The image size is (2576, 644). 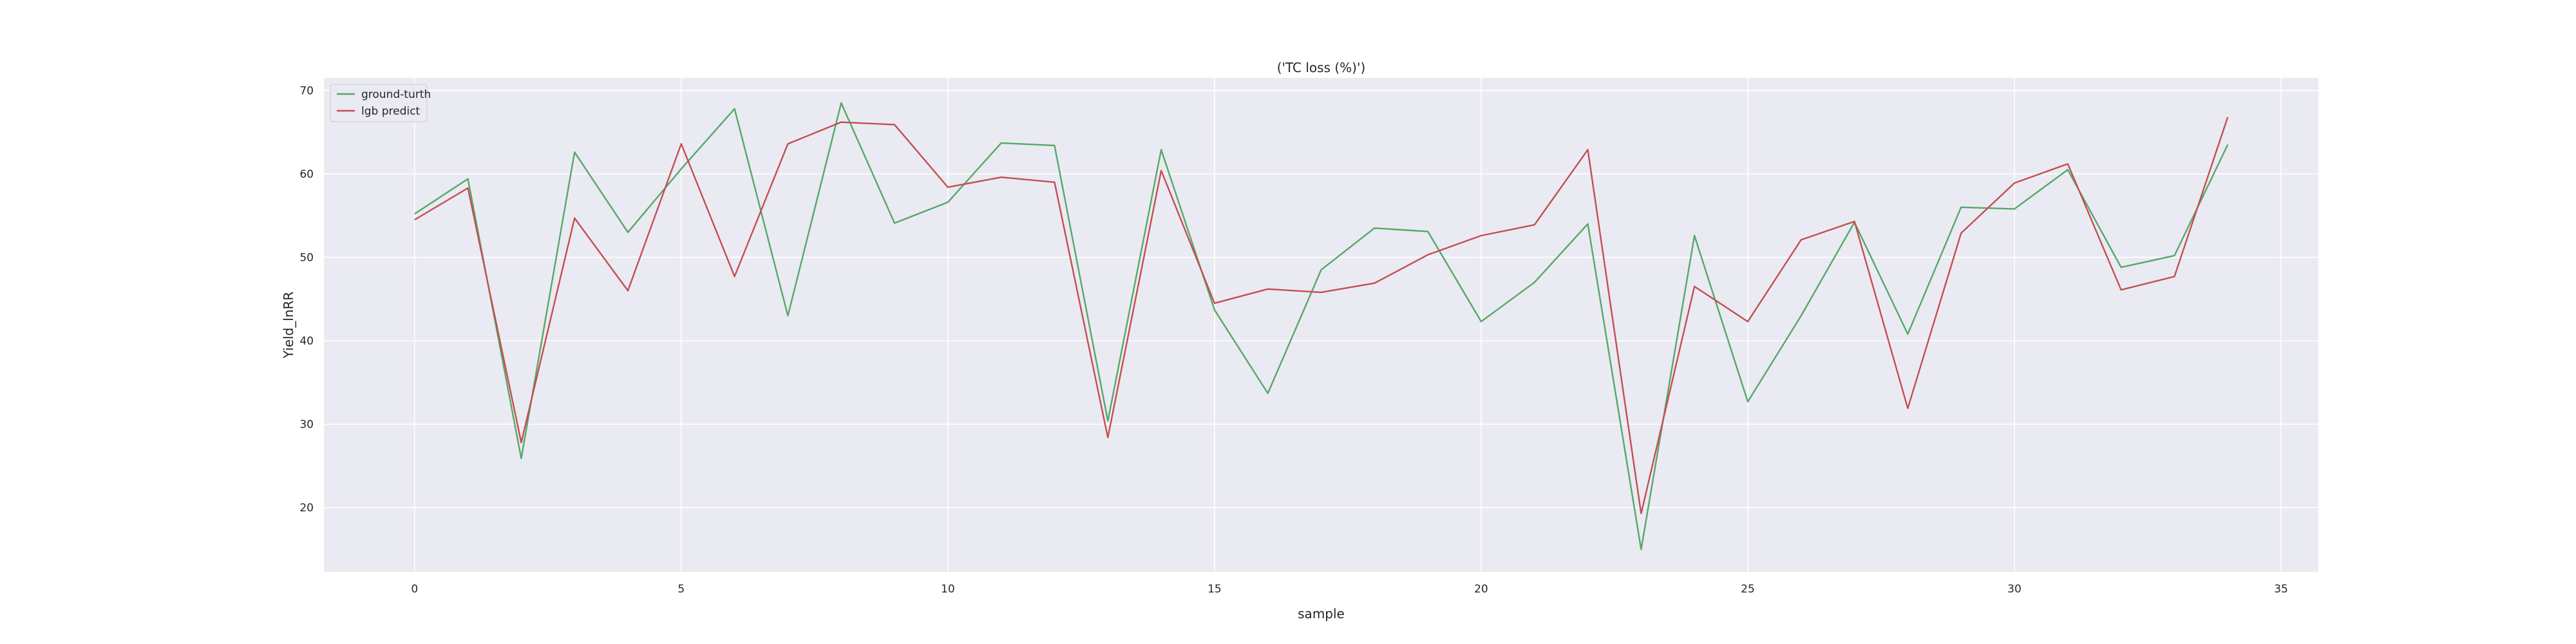 What do you see at coordinates (1748, 589) in the screenshot?
I see `x-tick-label: 25` at bounding box center [1748, 589].